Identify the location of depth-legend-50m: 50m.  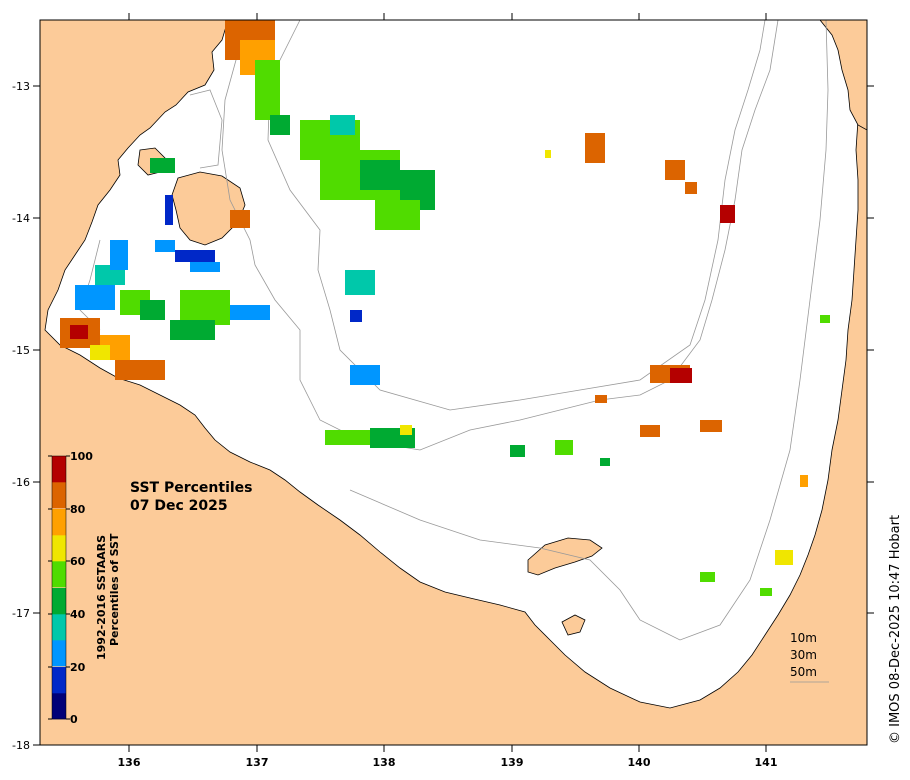
(803, 672).